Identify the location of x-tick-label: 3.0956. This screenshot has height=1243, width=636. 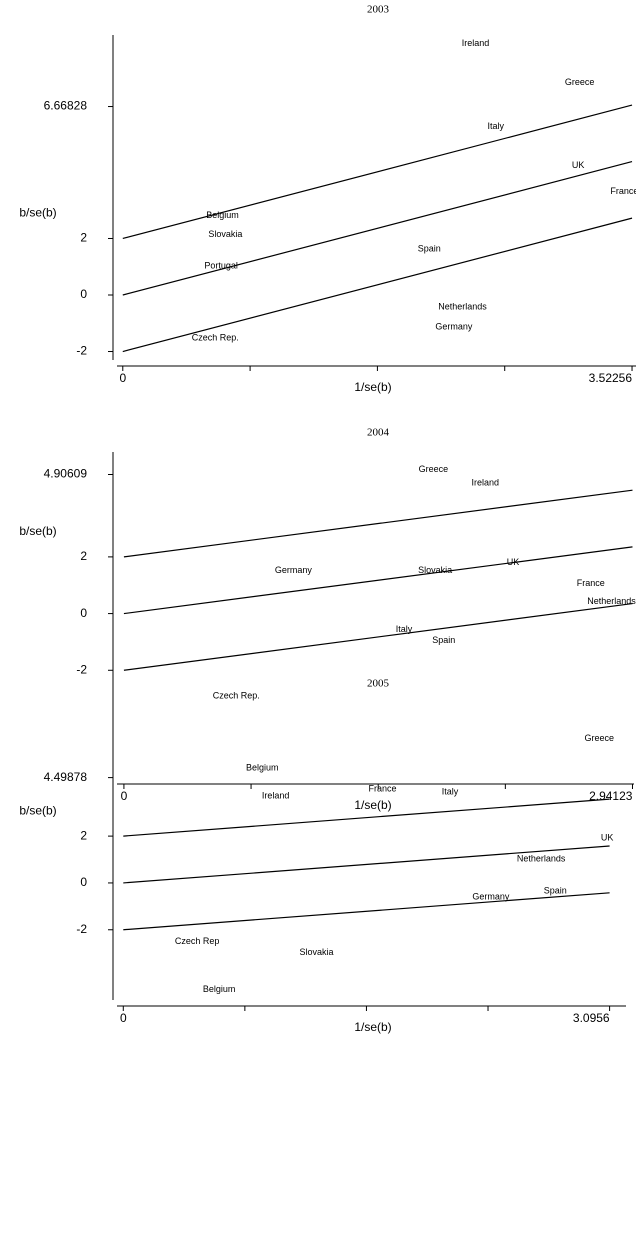
(591, 1018).